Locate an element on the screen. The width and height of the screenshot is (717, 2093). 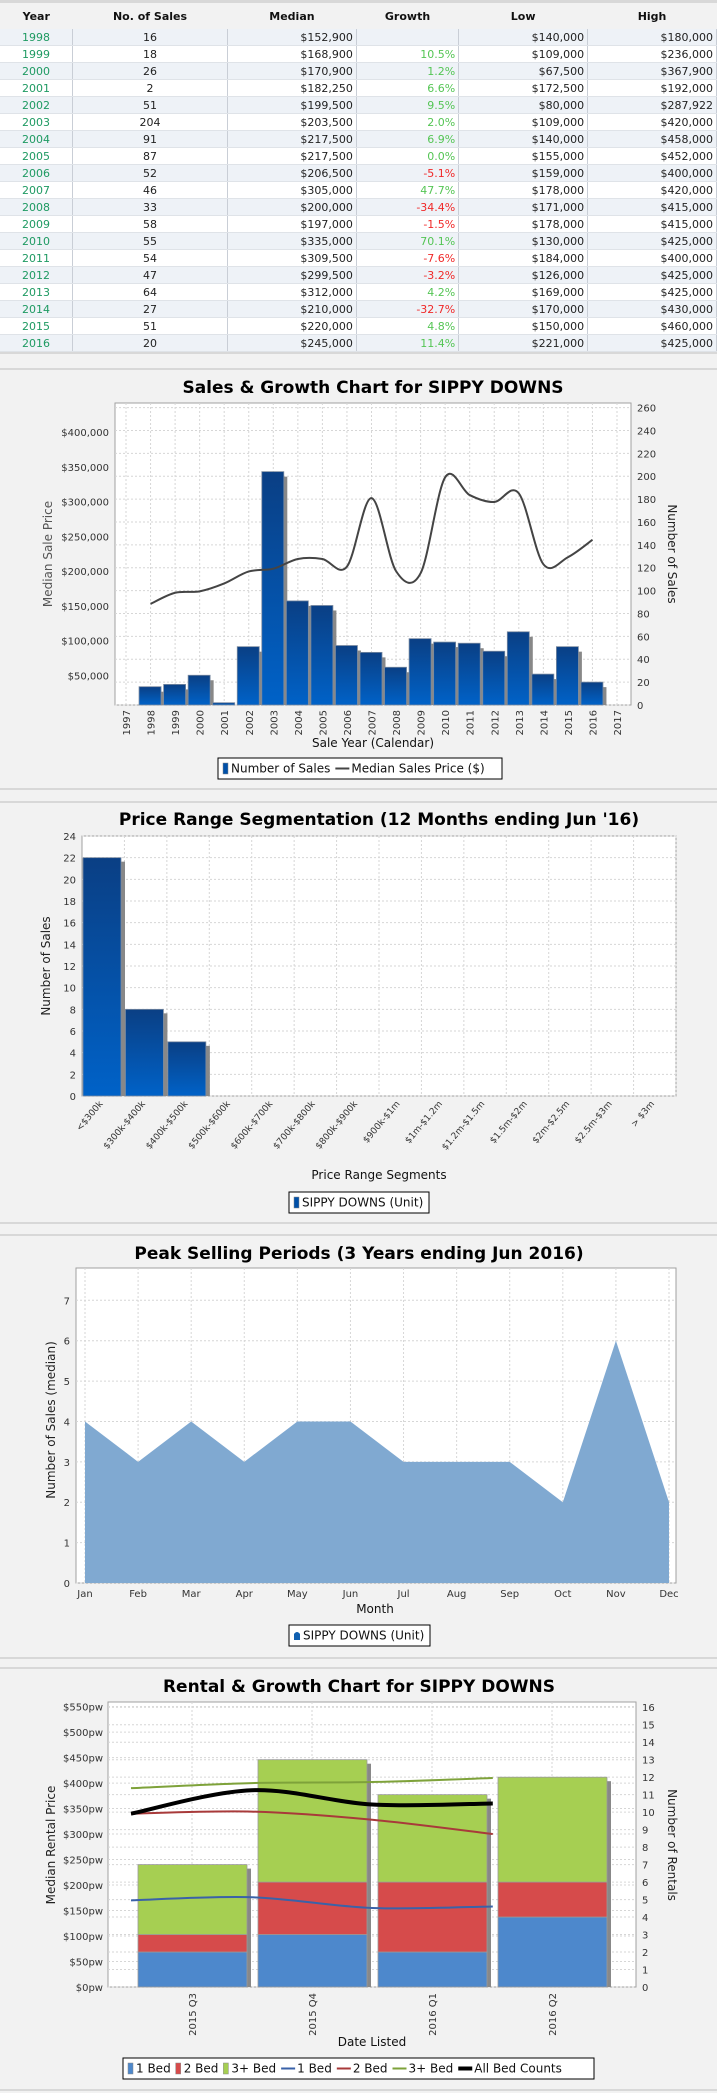
sales-count-cell: 52 is located at coordinates (150, 173).